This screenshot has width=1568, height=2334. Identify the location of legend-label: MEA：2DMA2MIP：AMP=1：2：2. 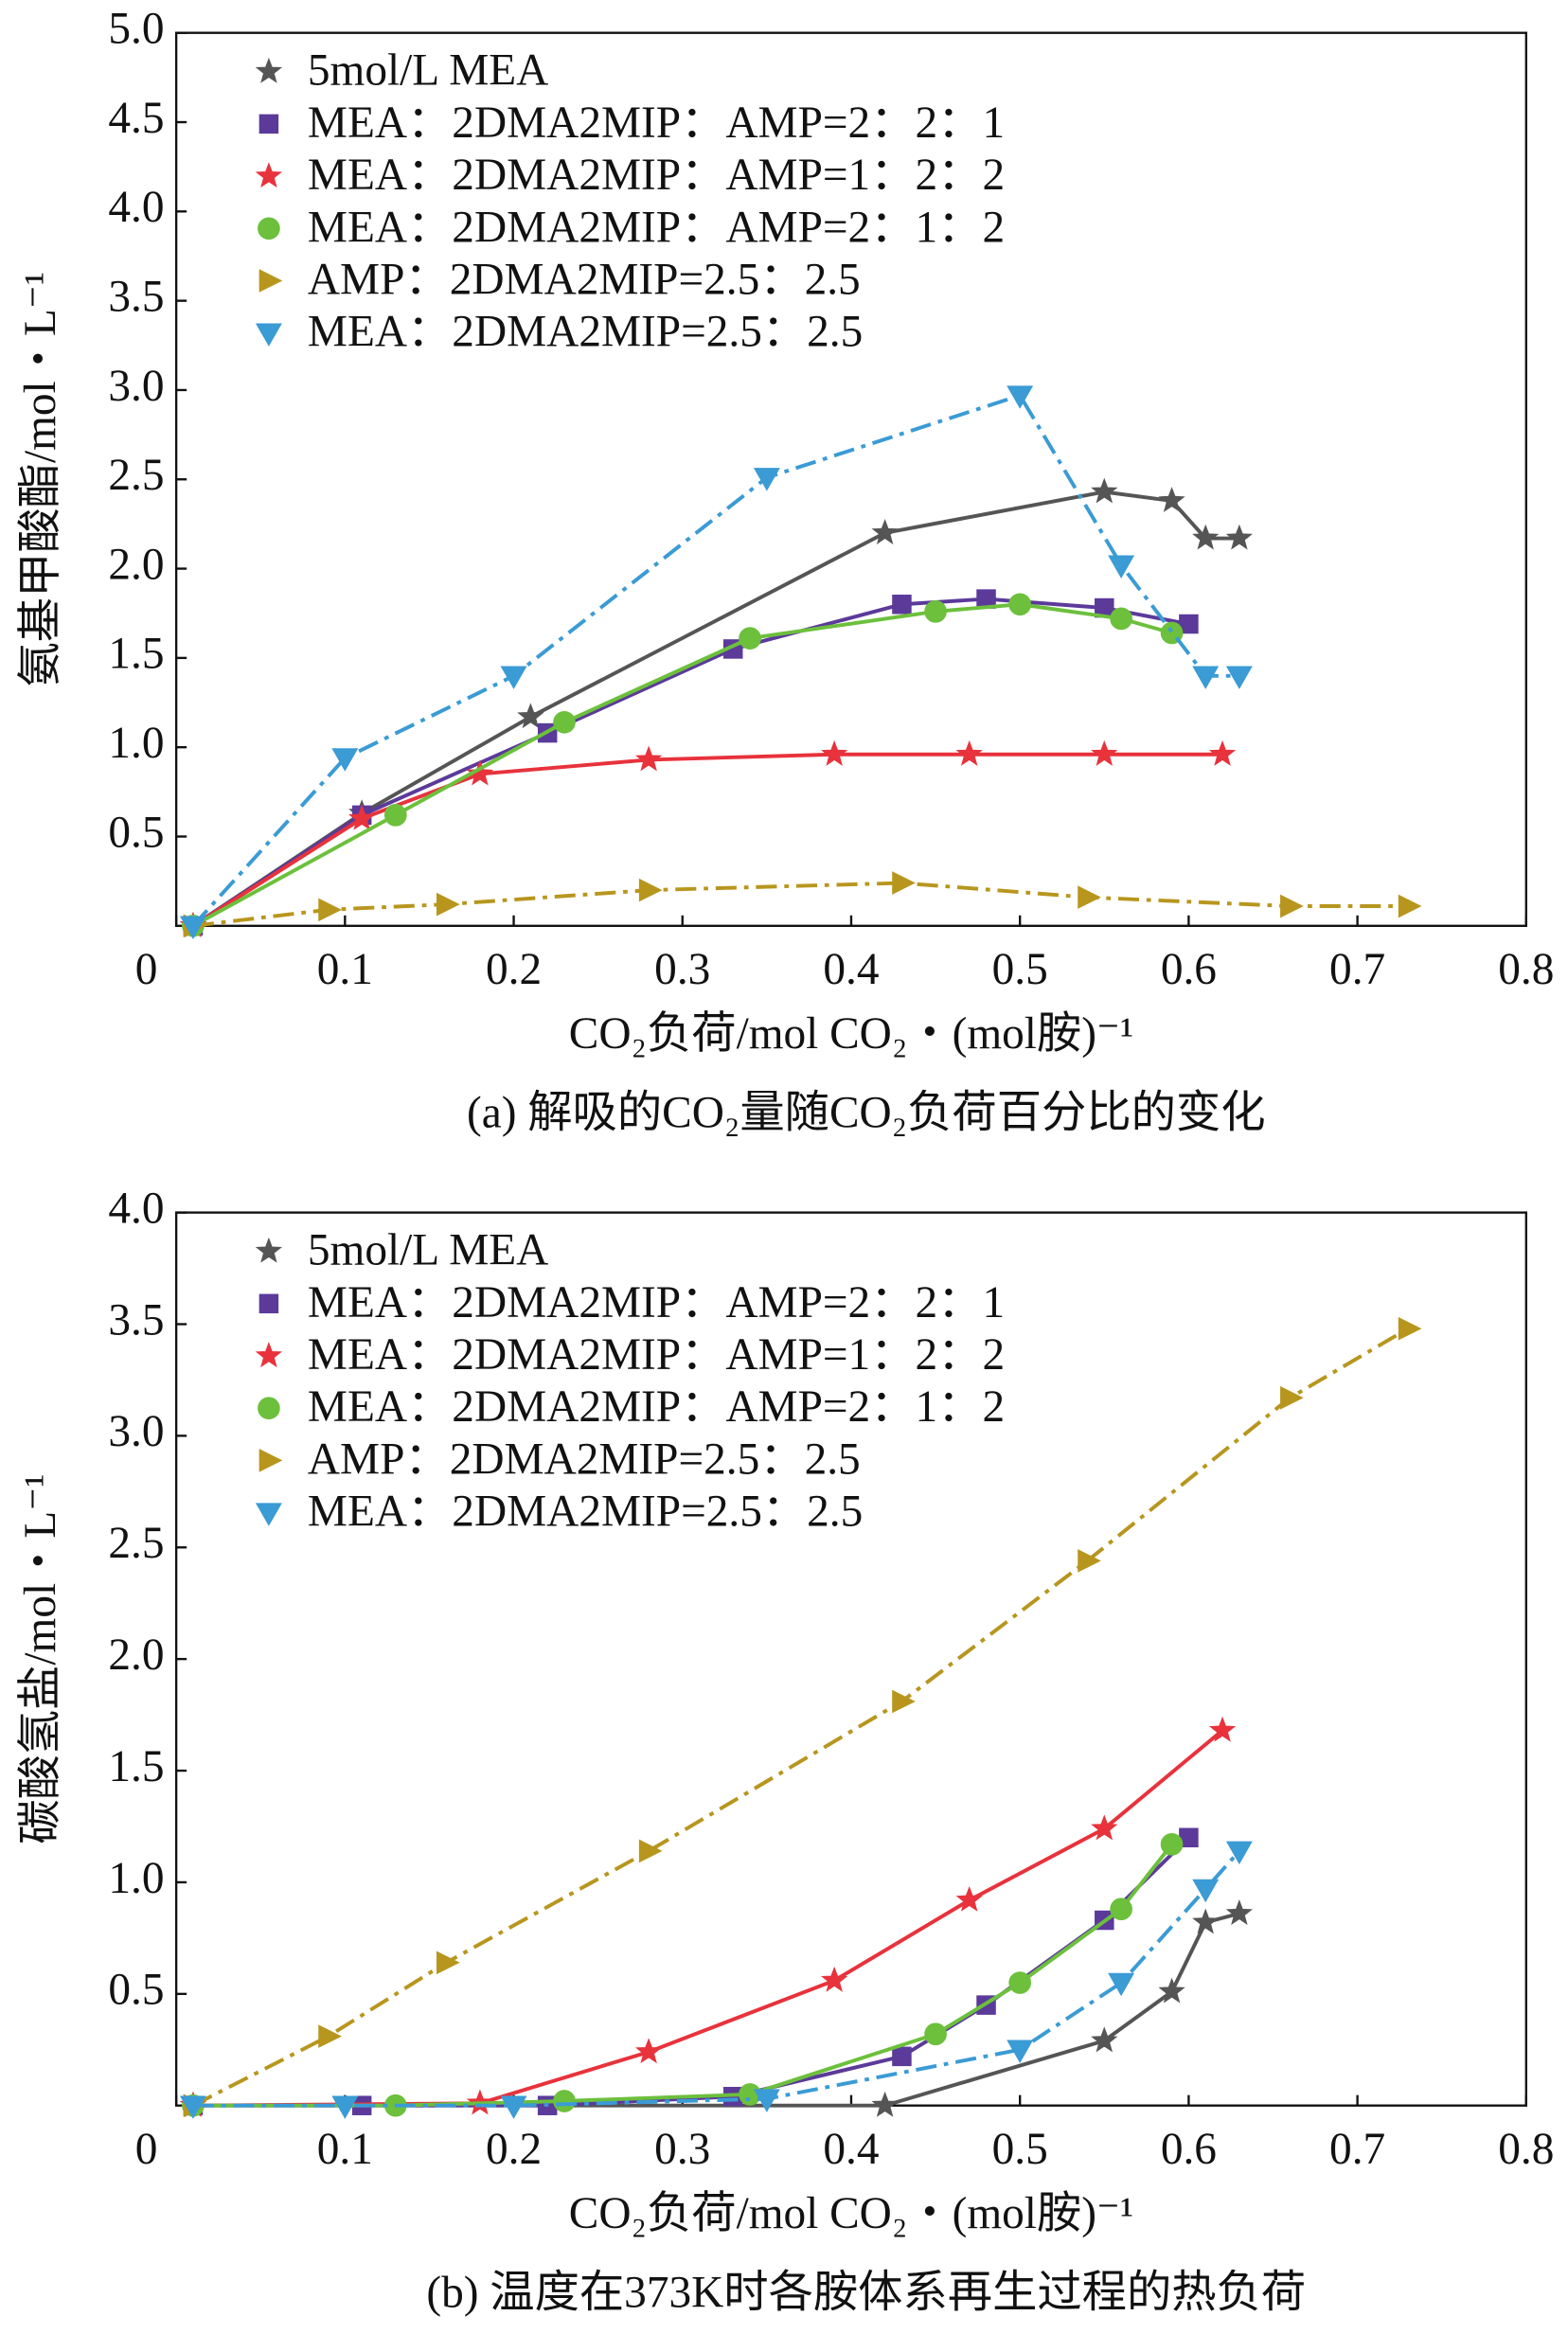
(656, 175).